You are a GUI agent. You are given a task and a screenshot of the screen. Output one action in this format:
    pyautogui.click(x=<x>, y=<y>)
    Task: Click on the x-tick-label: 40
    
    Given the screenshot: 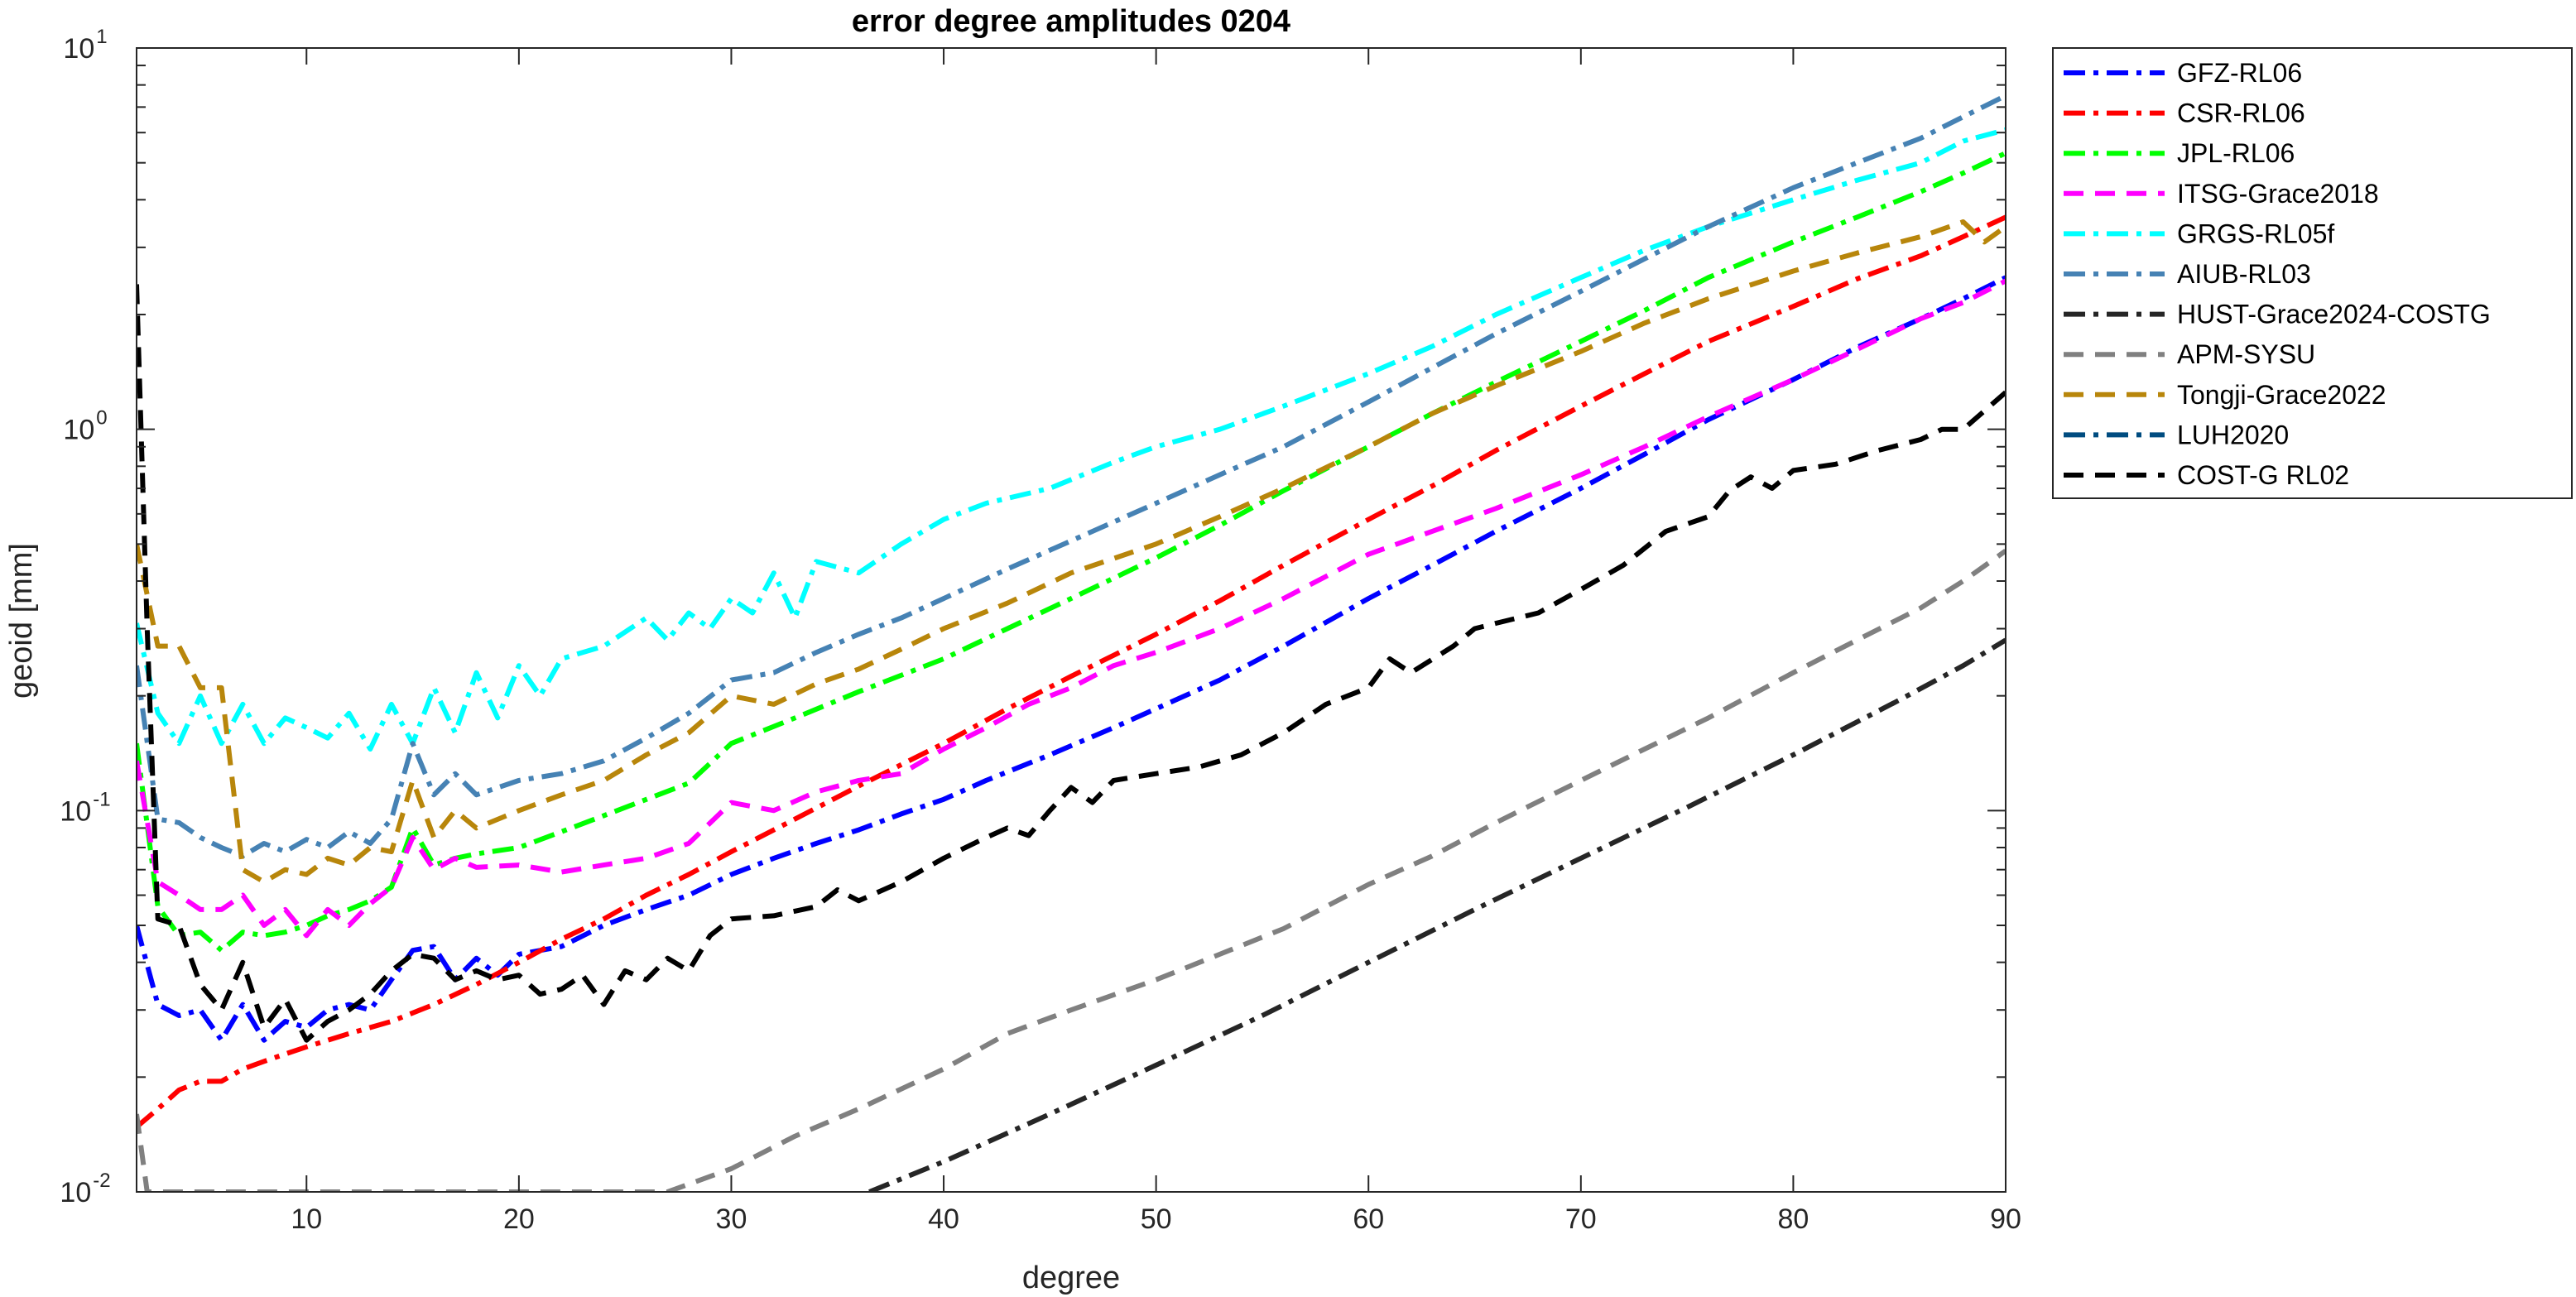 What is the action you would take?
    pyautogui.click(x=943, y=1219)
    